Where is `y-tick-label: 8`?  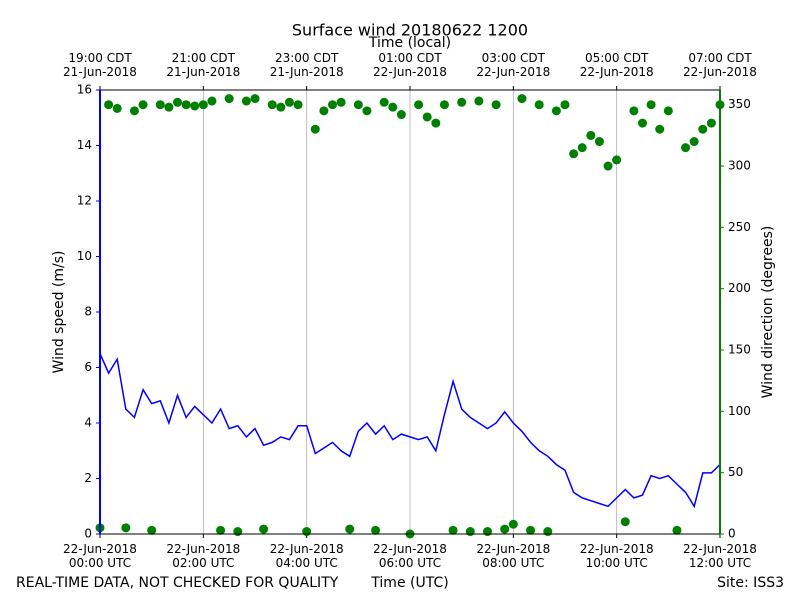 y-tick-label: 8 is located at coordinates (88, 312).